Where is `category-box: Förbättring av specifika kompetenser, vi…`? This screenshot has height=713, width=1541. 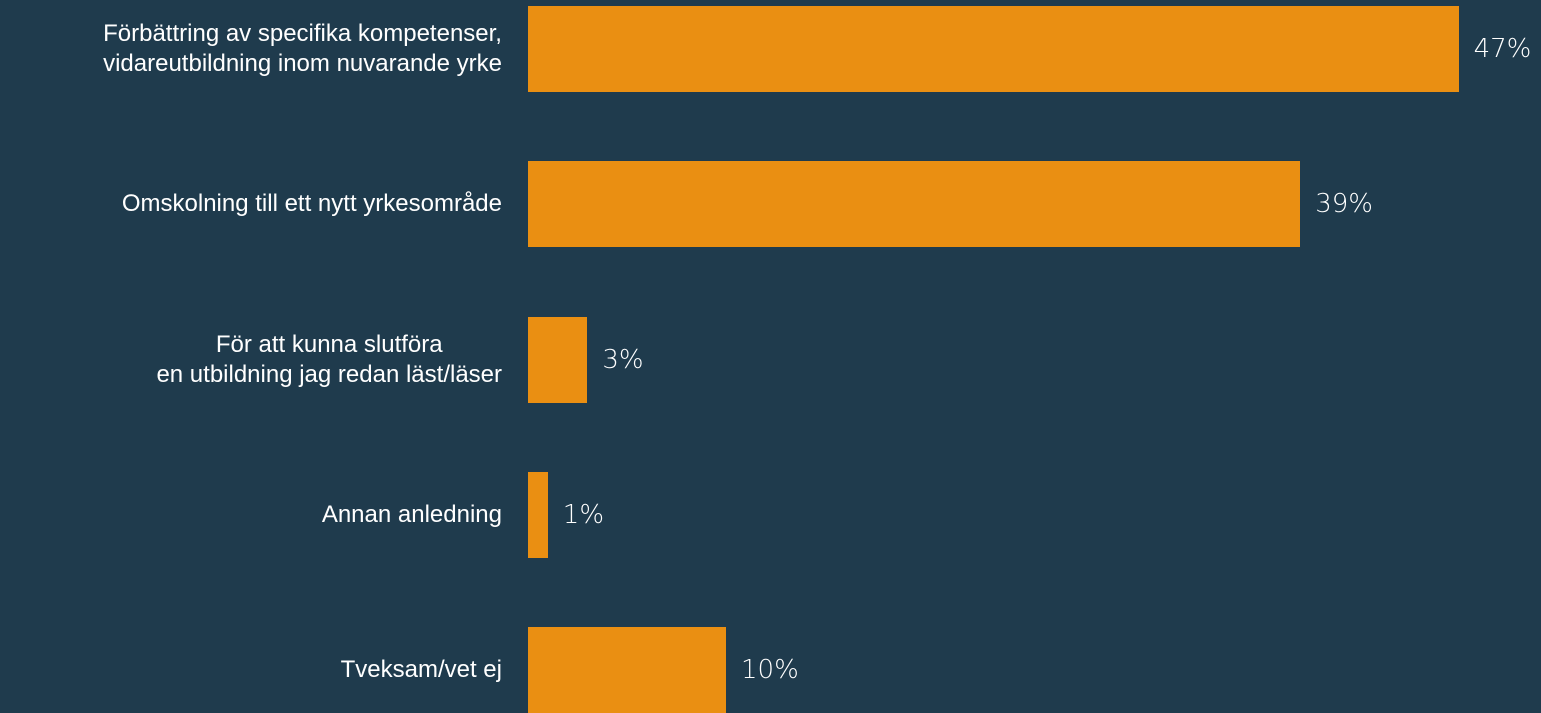
category-box: Förbättring av specifika kompetenser, vi… is located at coordinates (302, 49).